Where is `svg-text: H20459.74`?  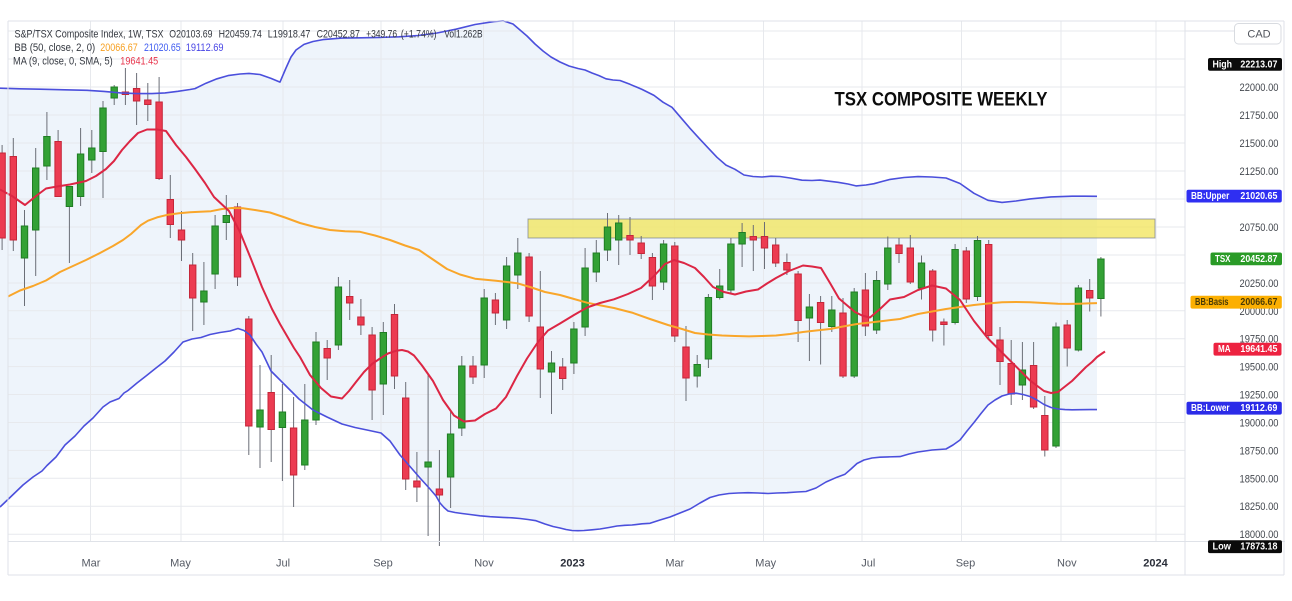 svg-text: H20459.74 is located at coordinates (240, 35).